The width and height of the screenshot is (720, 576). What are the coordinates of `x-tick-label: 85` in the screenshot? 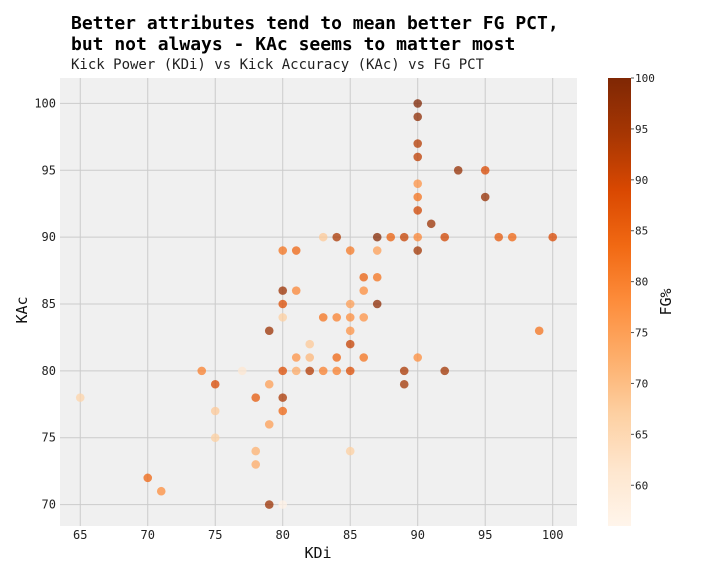 It's located at (350, 535).